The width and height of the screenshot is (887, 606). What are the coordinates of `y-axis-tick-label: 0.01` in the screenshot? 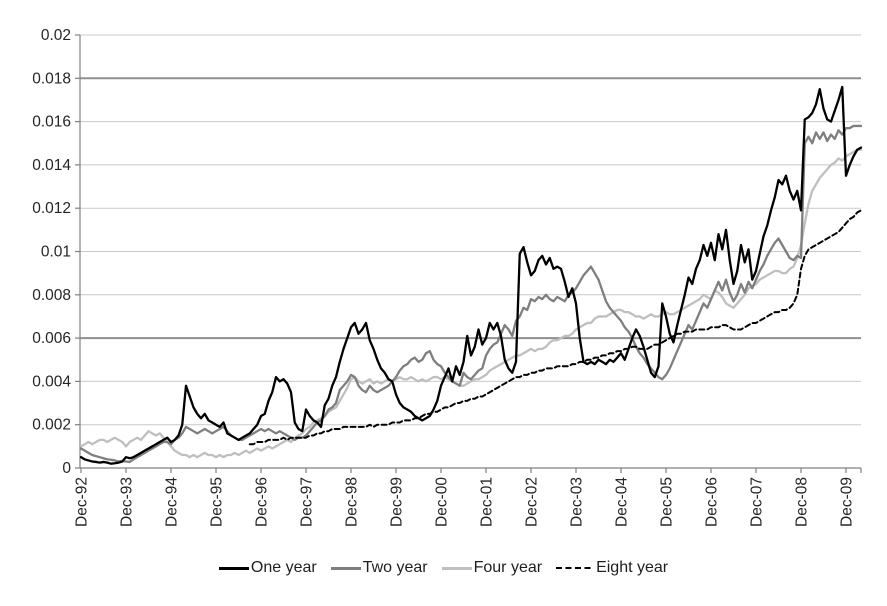 It's located at (56, 252).